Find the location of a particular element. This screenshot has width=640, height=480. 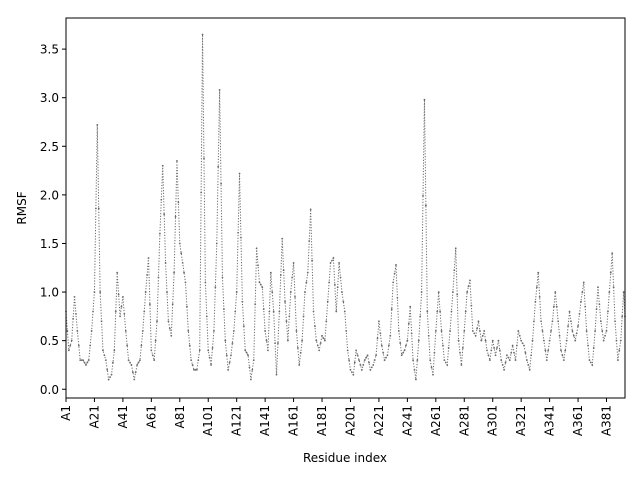

y-tick-label: 0.5 is located at coordinates (49, 341).